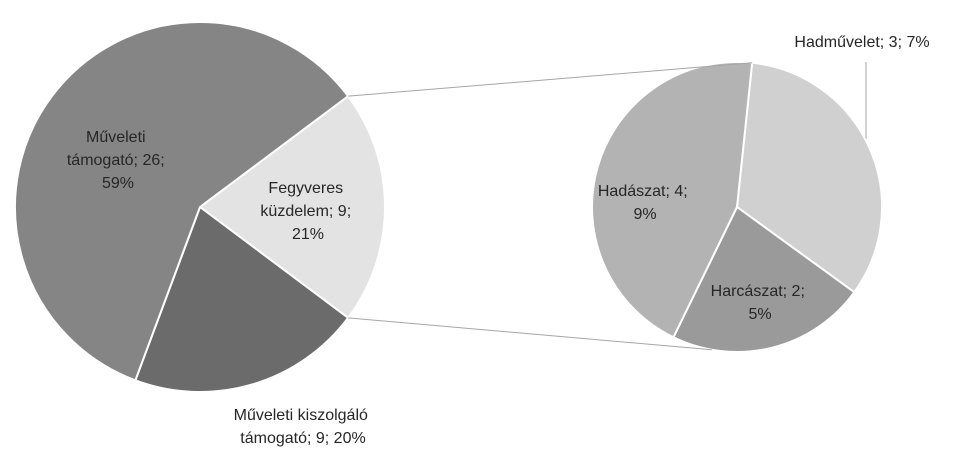  What do you see at coordinates (303, 427) in the screenshot?
I see `data-label: Műveleti kiszolgáló támogató; 9; 20%` at bounding box center [303, 427].